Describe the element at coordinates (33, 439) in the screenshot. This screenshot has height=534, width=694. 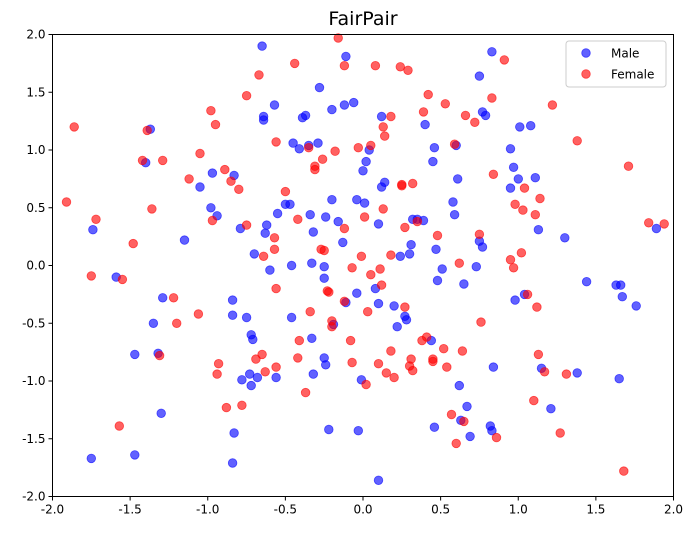
I see `y-tick-label: -1.5` at that location.